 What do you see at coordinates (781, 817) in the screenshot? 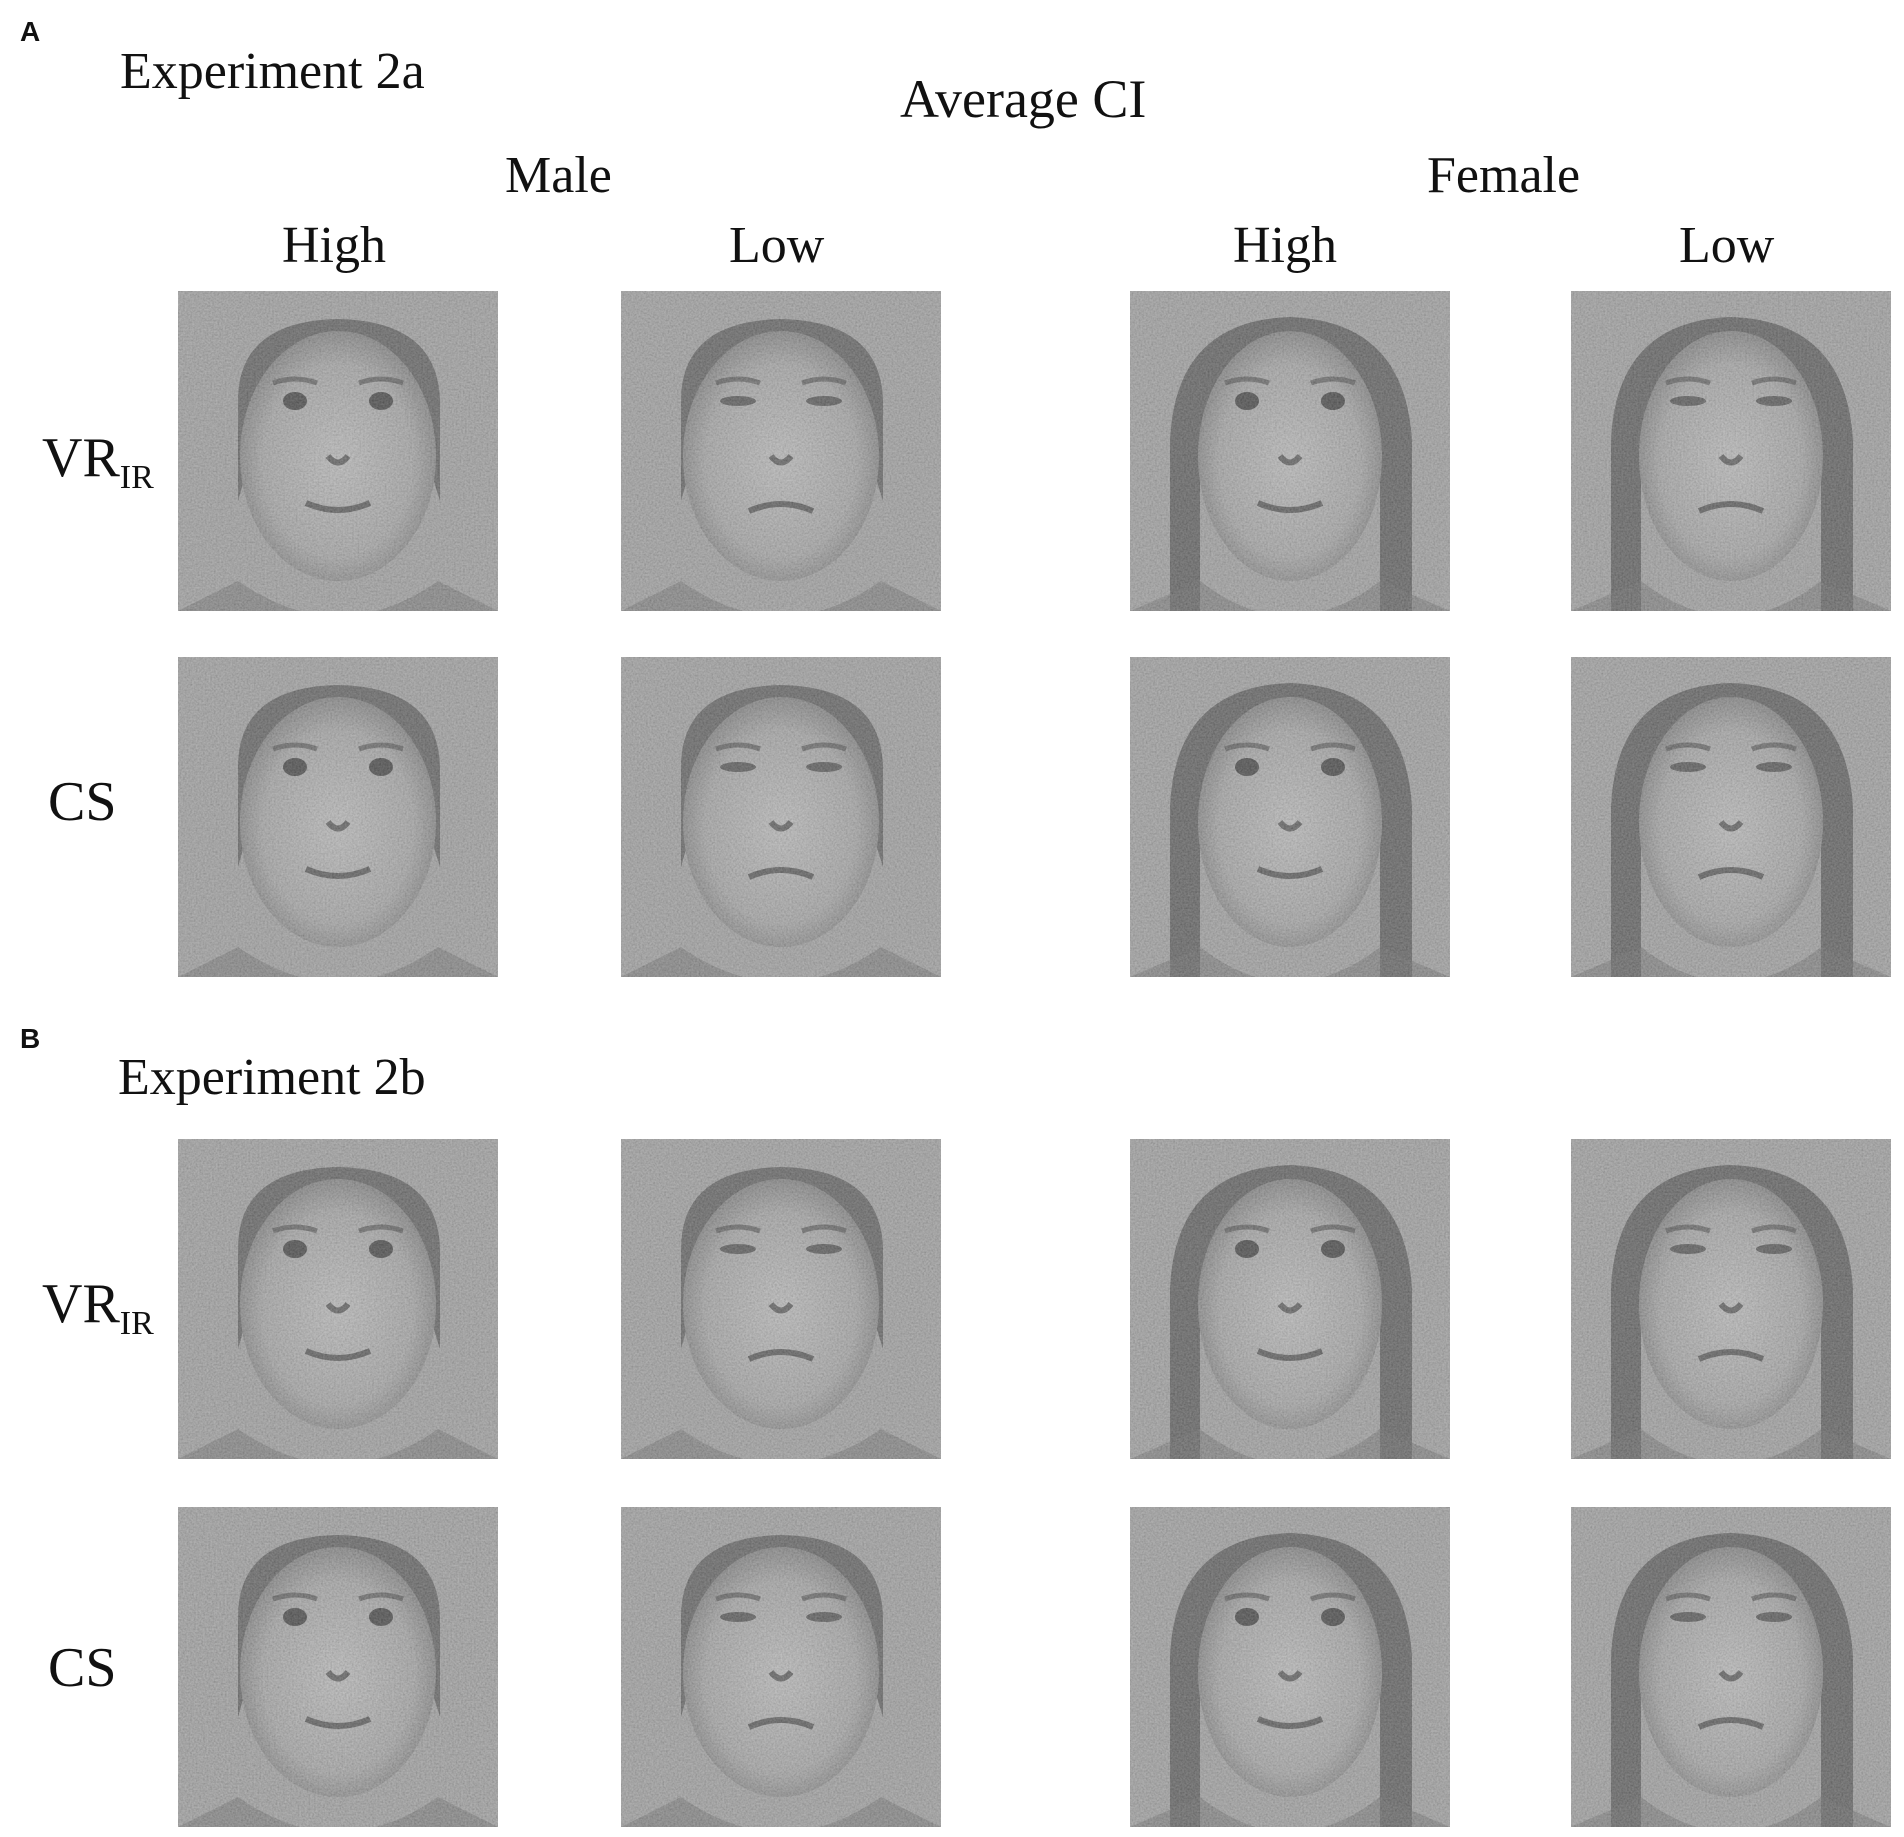
I see `face-ci-a-cs-male-low` at bounding box center [781, 817].